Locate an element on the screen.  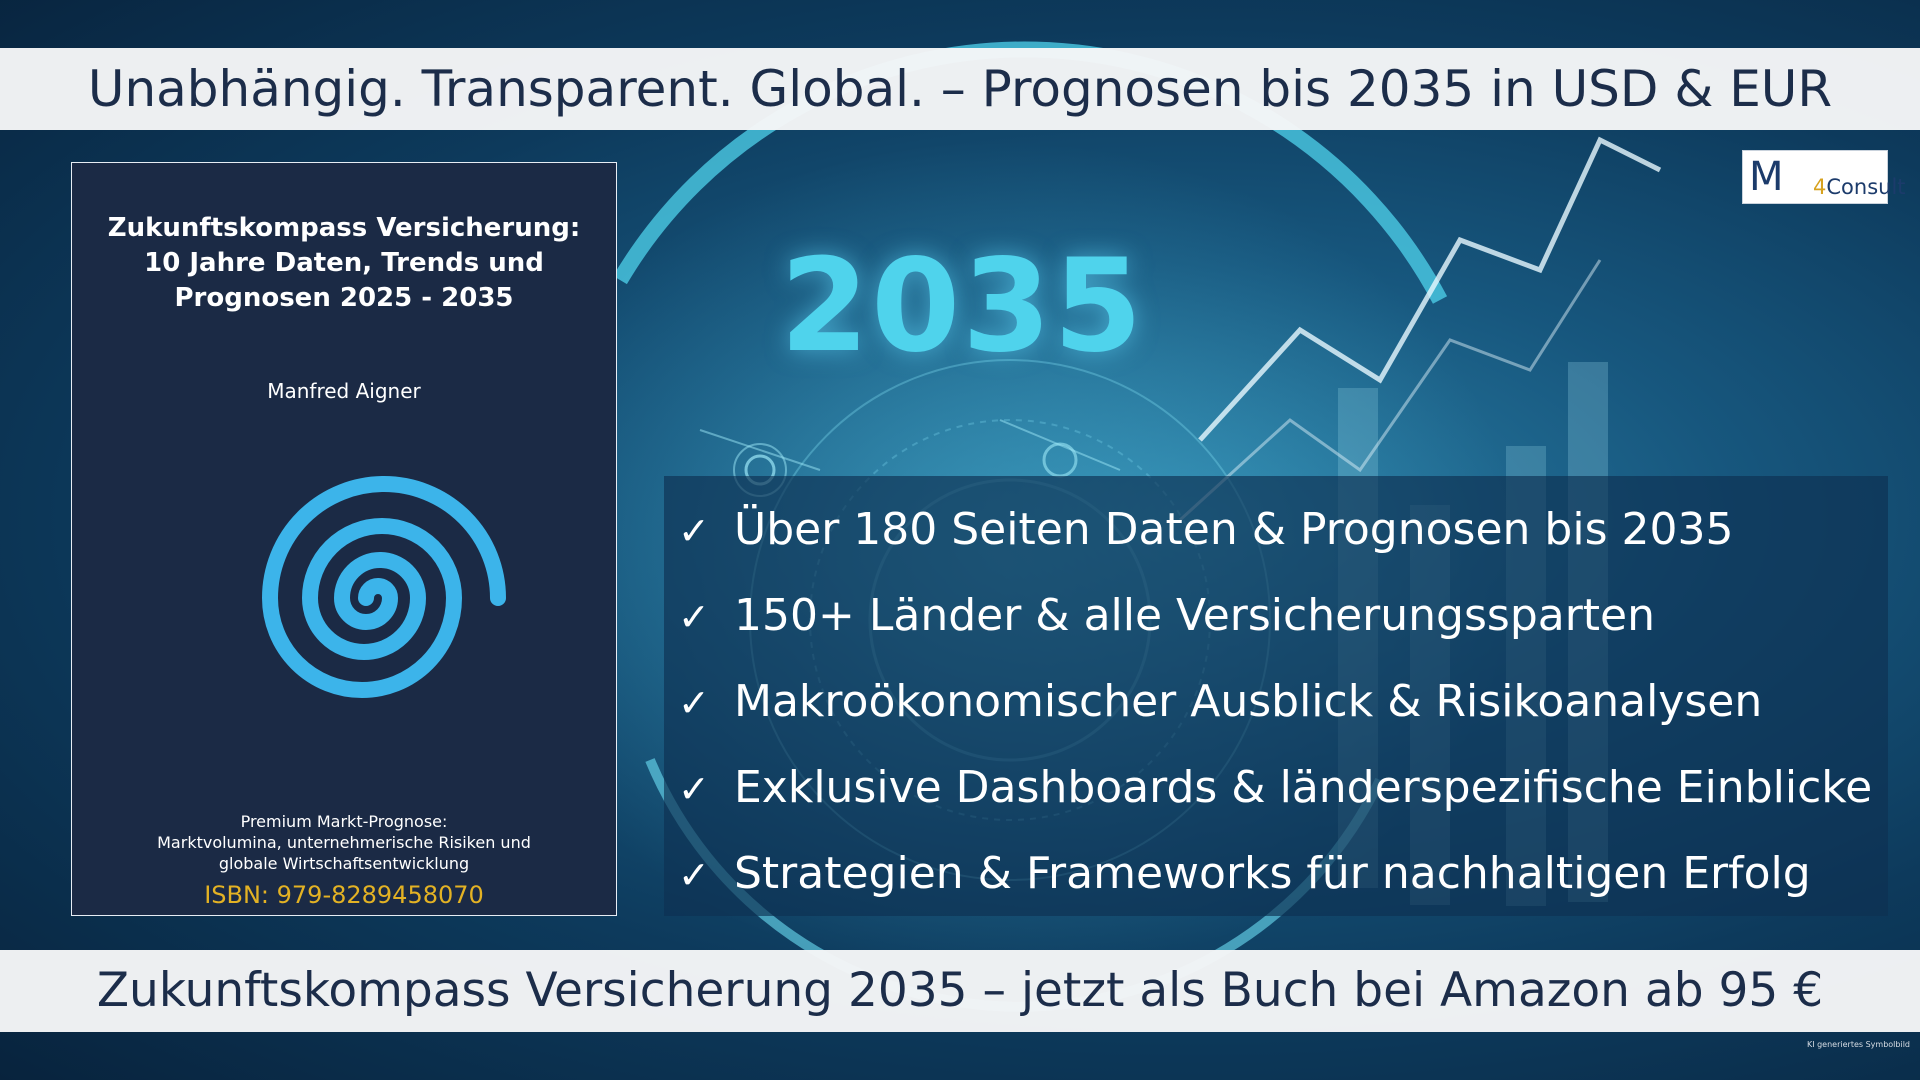
ai-generated-note: KI generiertes Symbolbild is located at coordinates (1858, 1044).